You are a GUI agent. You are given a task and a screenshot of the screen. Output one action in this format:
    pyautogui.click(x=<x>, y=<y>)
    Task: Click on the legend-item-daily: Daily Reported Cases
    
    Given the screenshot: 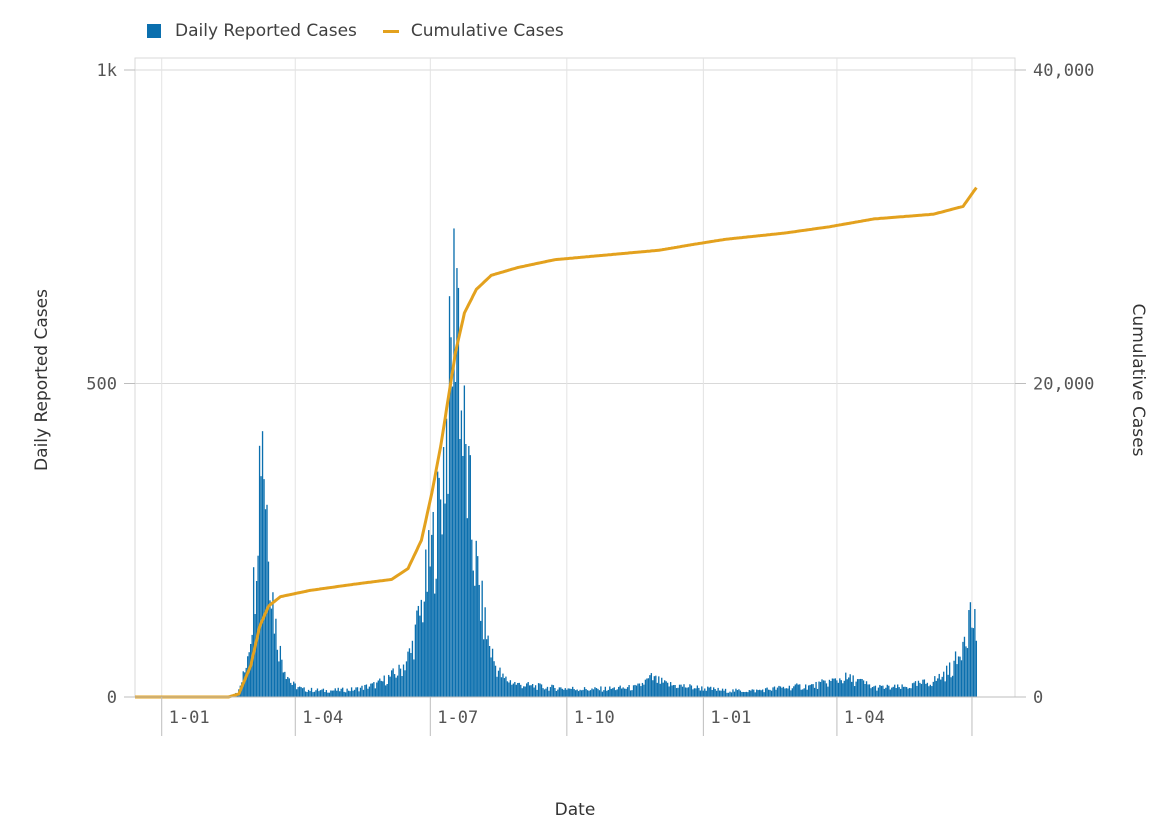 What is the action you would take?
    pyautogui.click(x=252, y=31)
    